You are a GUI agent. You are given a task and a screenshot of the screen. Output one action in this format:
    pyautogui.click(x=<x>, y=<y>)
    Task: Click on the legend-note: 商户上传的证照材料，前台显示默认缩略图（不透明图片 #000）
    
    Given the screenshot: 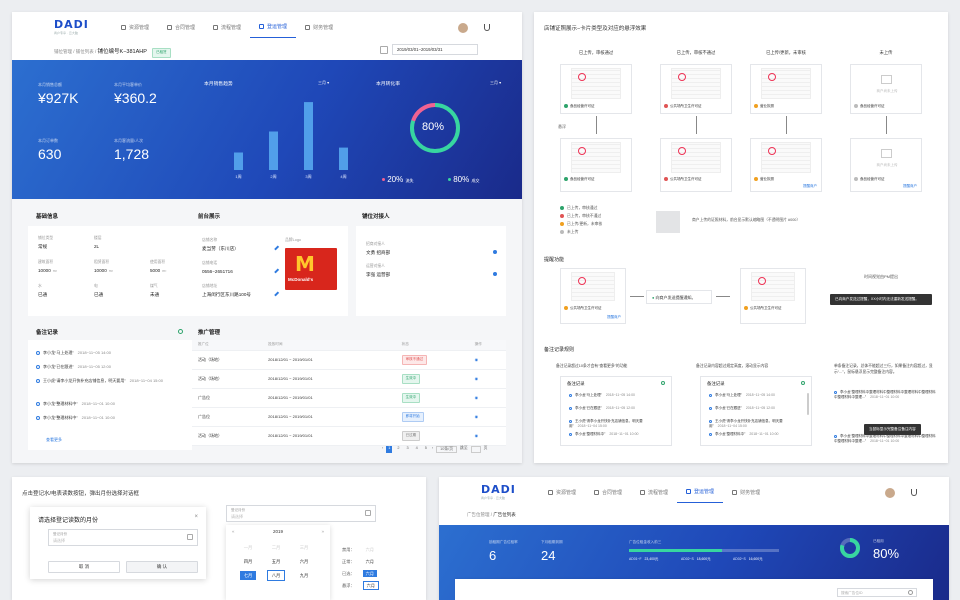 What is the action you would take?
    pyautogui.click(x=746, y=220)
    